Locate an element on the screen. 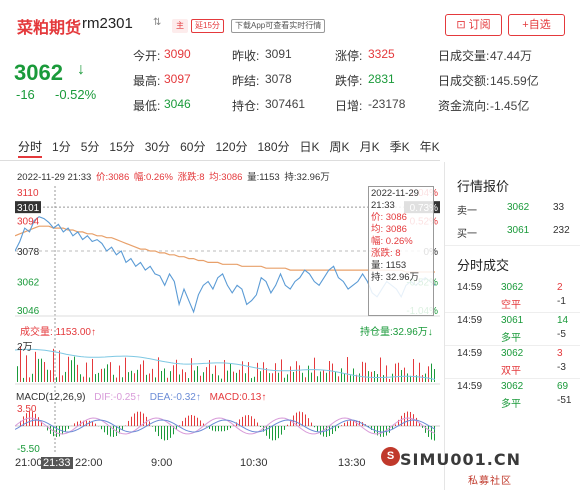 The width and height of the screenshot is (580, 490). tooltip-updown: 涨跌: 8 is located at coordinates (386, 253).